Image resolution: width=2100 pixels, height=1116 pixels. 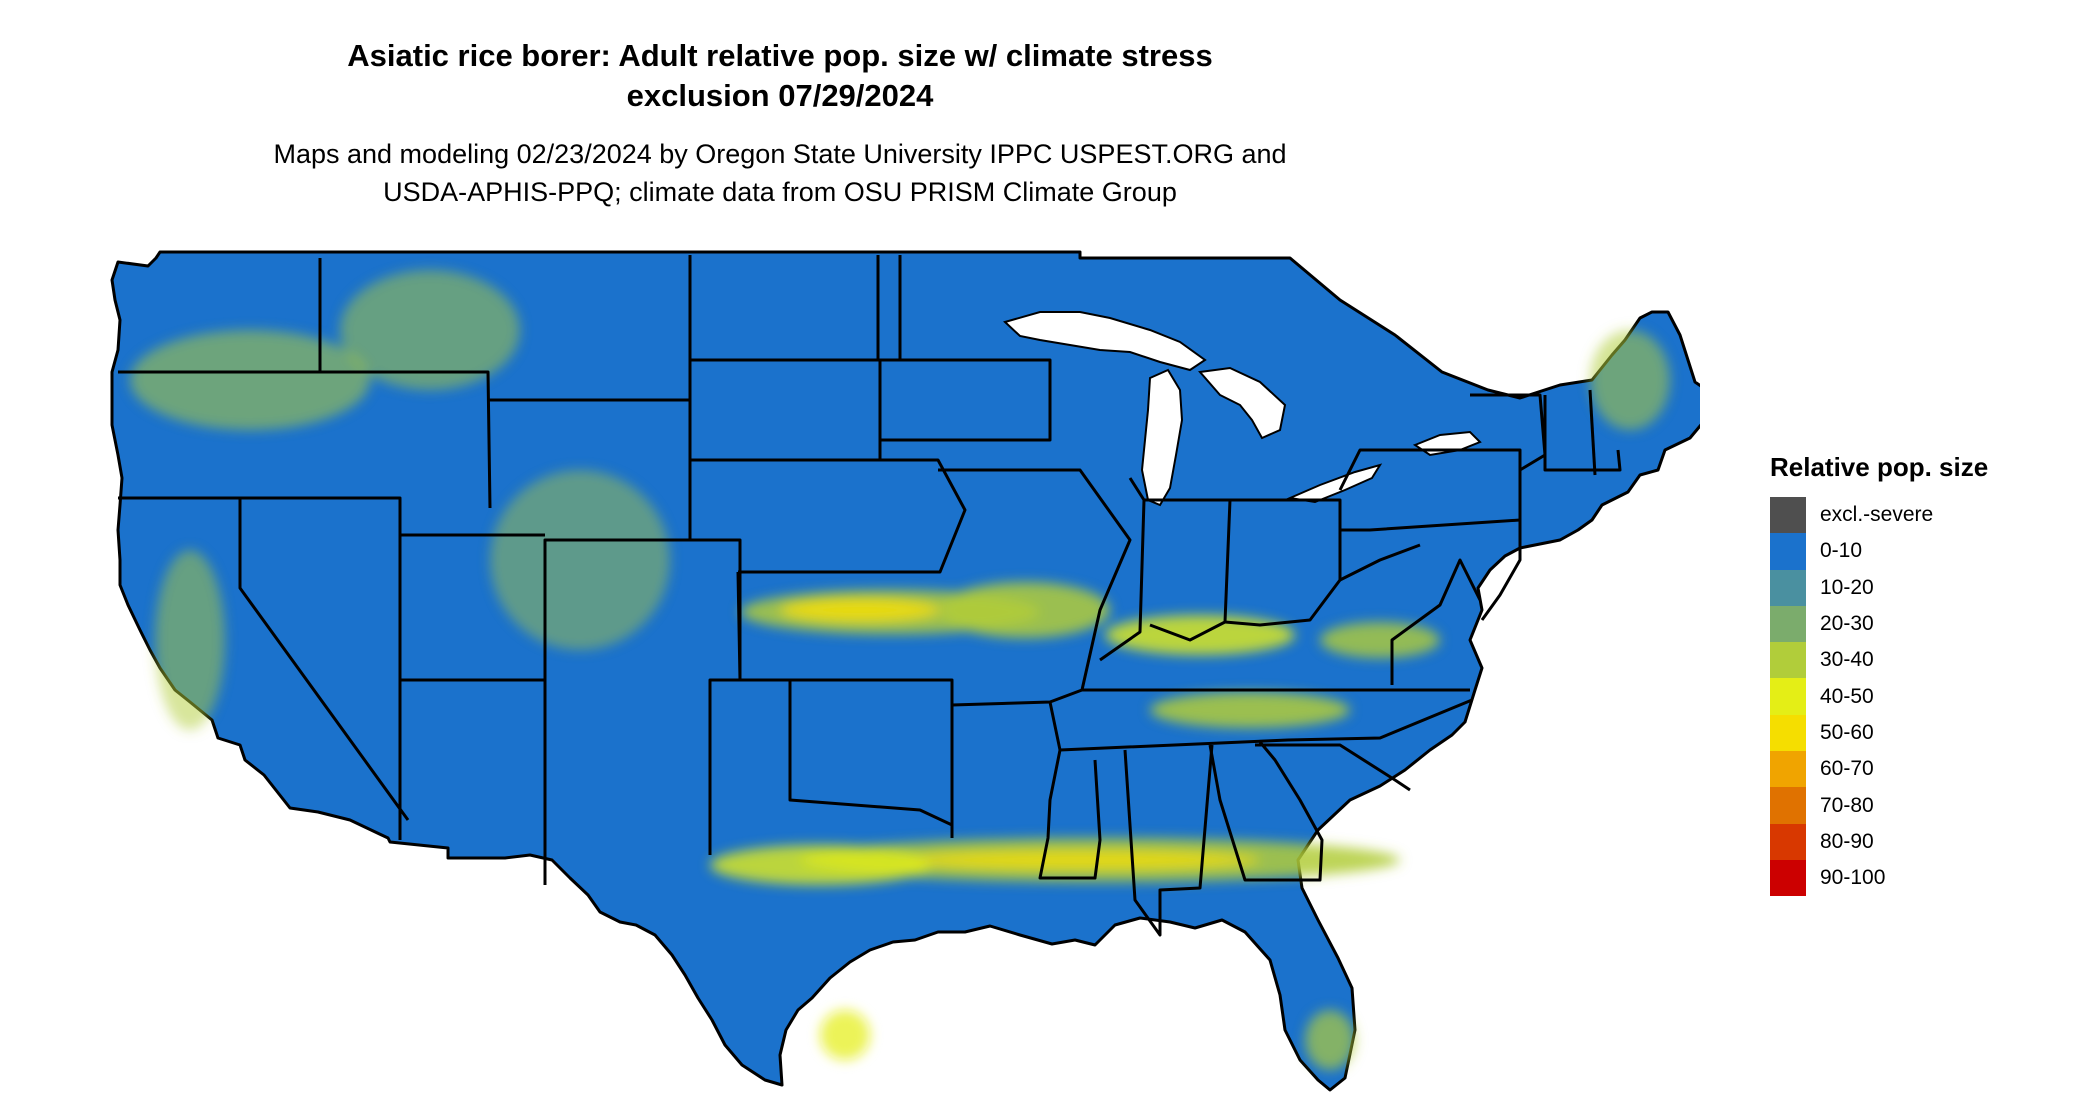 What do you see at coordinates (845, 1035) in the screenshot?
I see `patch-texas-south` at bounding box center [845, 1035].